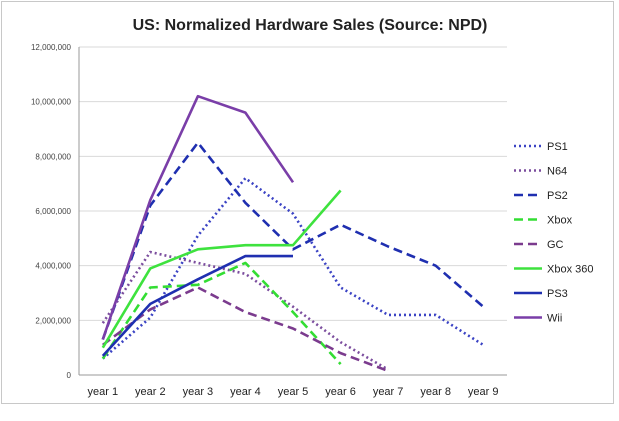 This screenshot has height=421, width=619. Describe the element at coordinates (293, 392) in the screenshot. I see `x-tick-label: year 5` at that location.